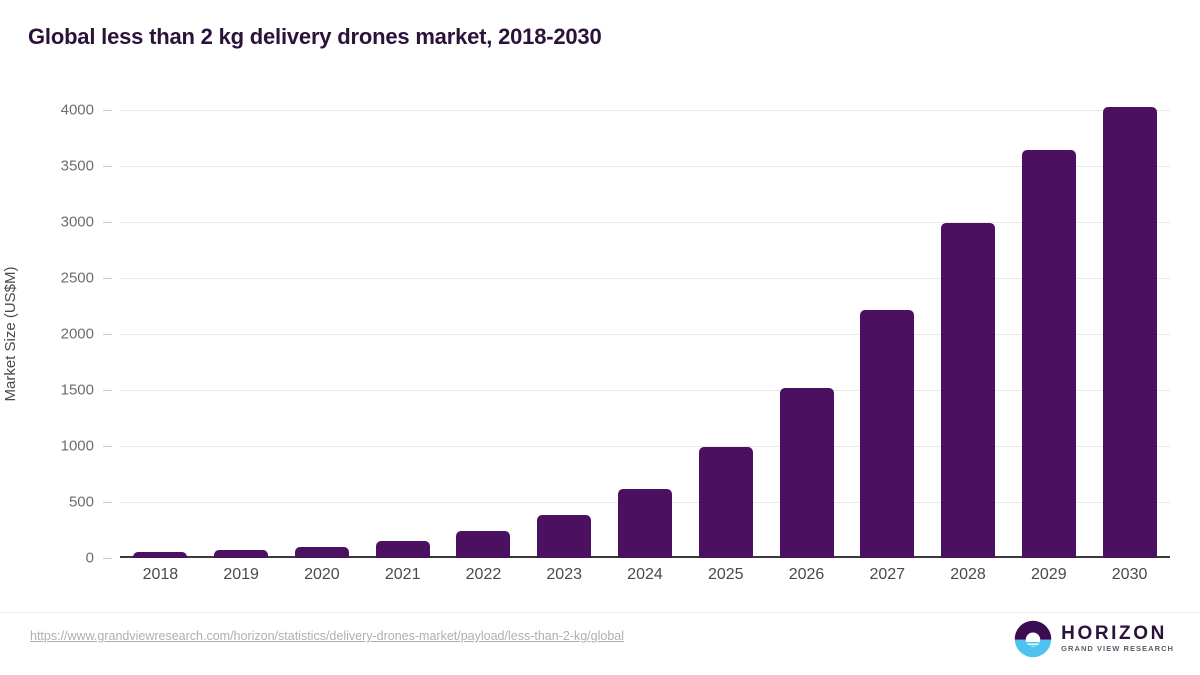  Describe the element at coordinates (241, 574) in the screenshot. I see `x-tick-label: 2019` at that location.